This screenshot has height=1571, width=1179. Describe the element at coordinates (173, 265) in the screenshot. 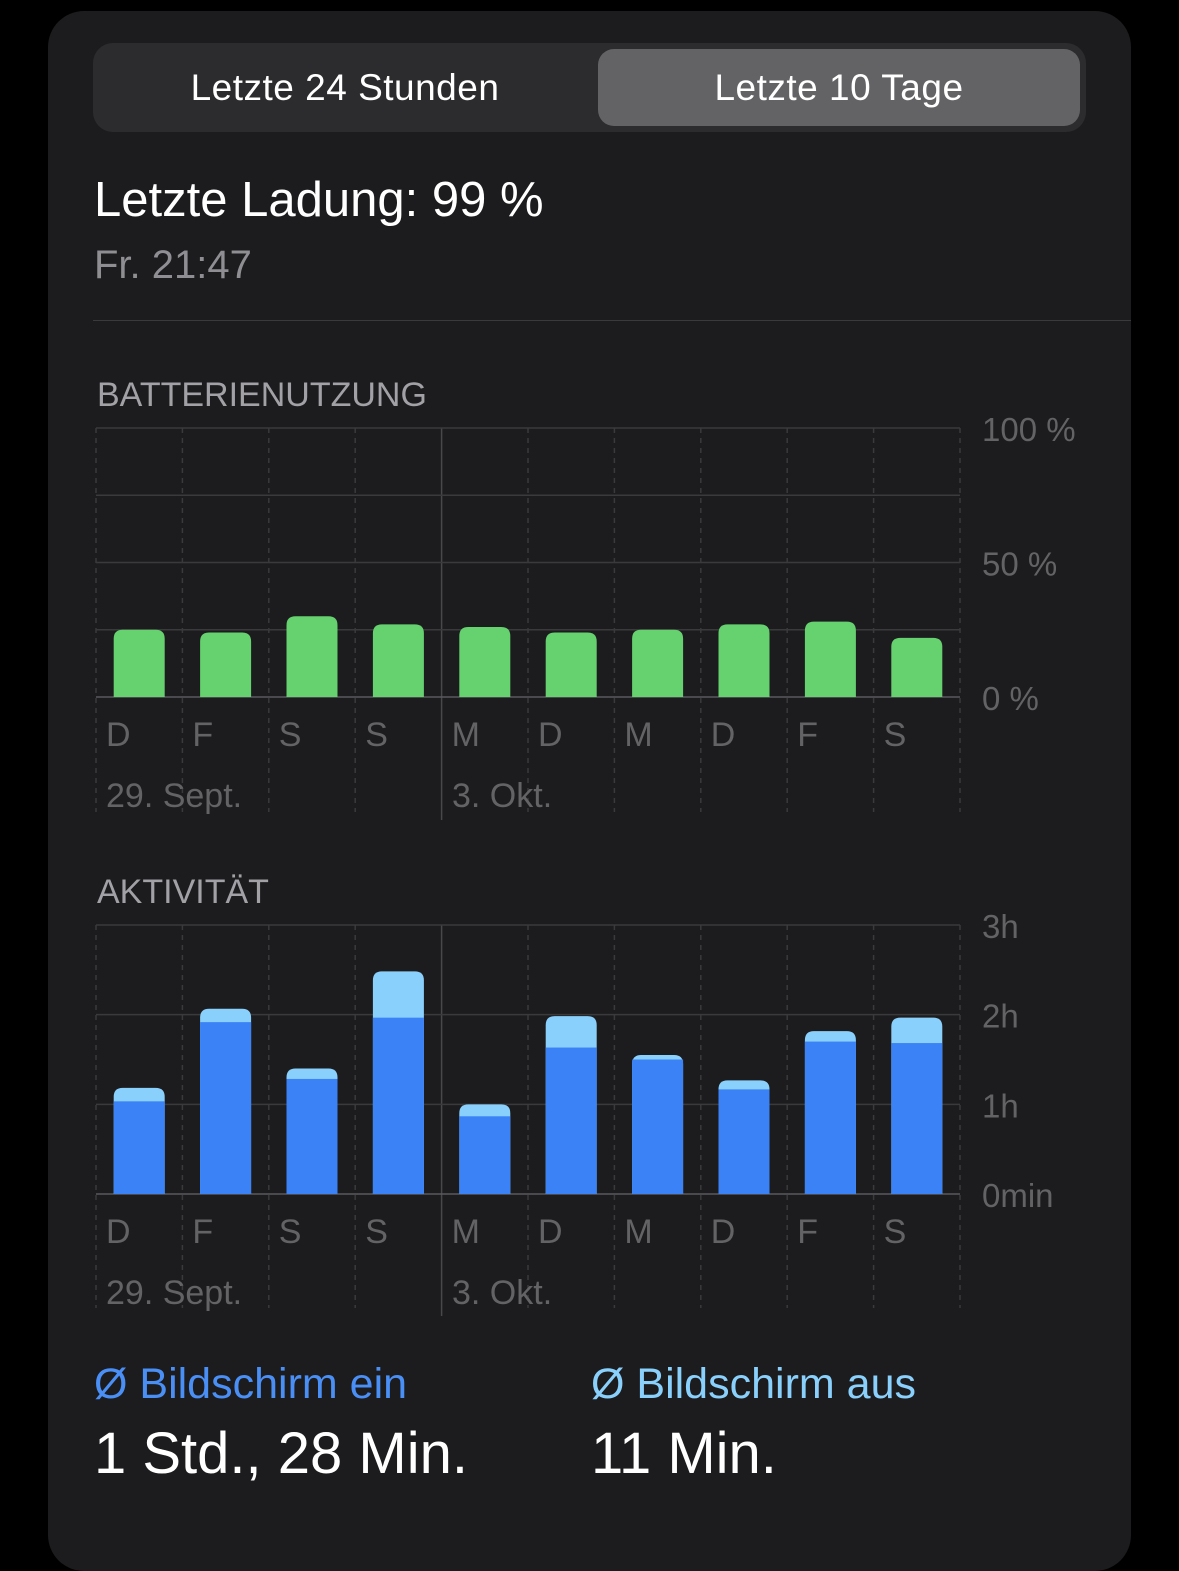

I see `last-charge-time: Fr. 21:47` at that location.